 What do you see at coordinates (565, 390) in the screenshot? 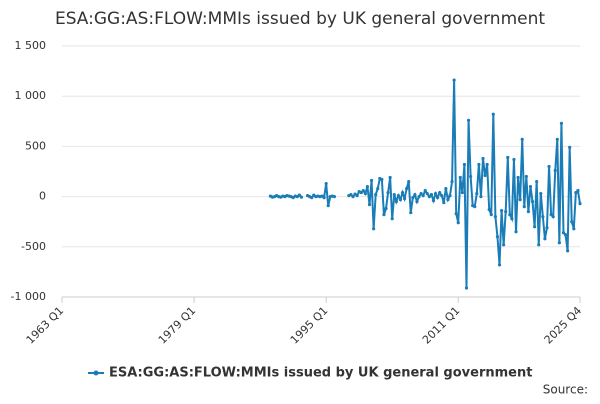
I see `source: Source:` at bounding box center [565, 390].